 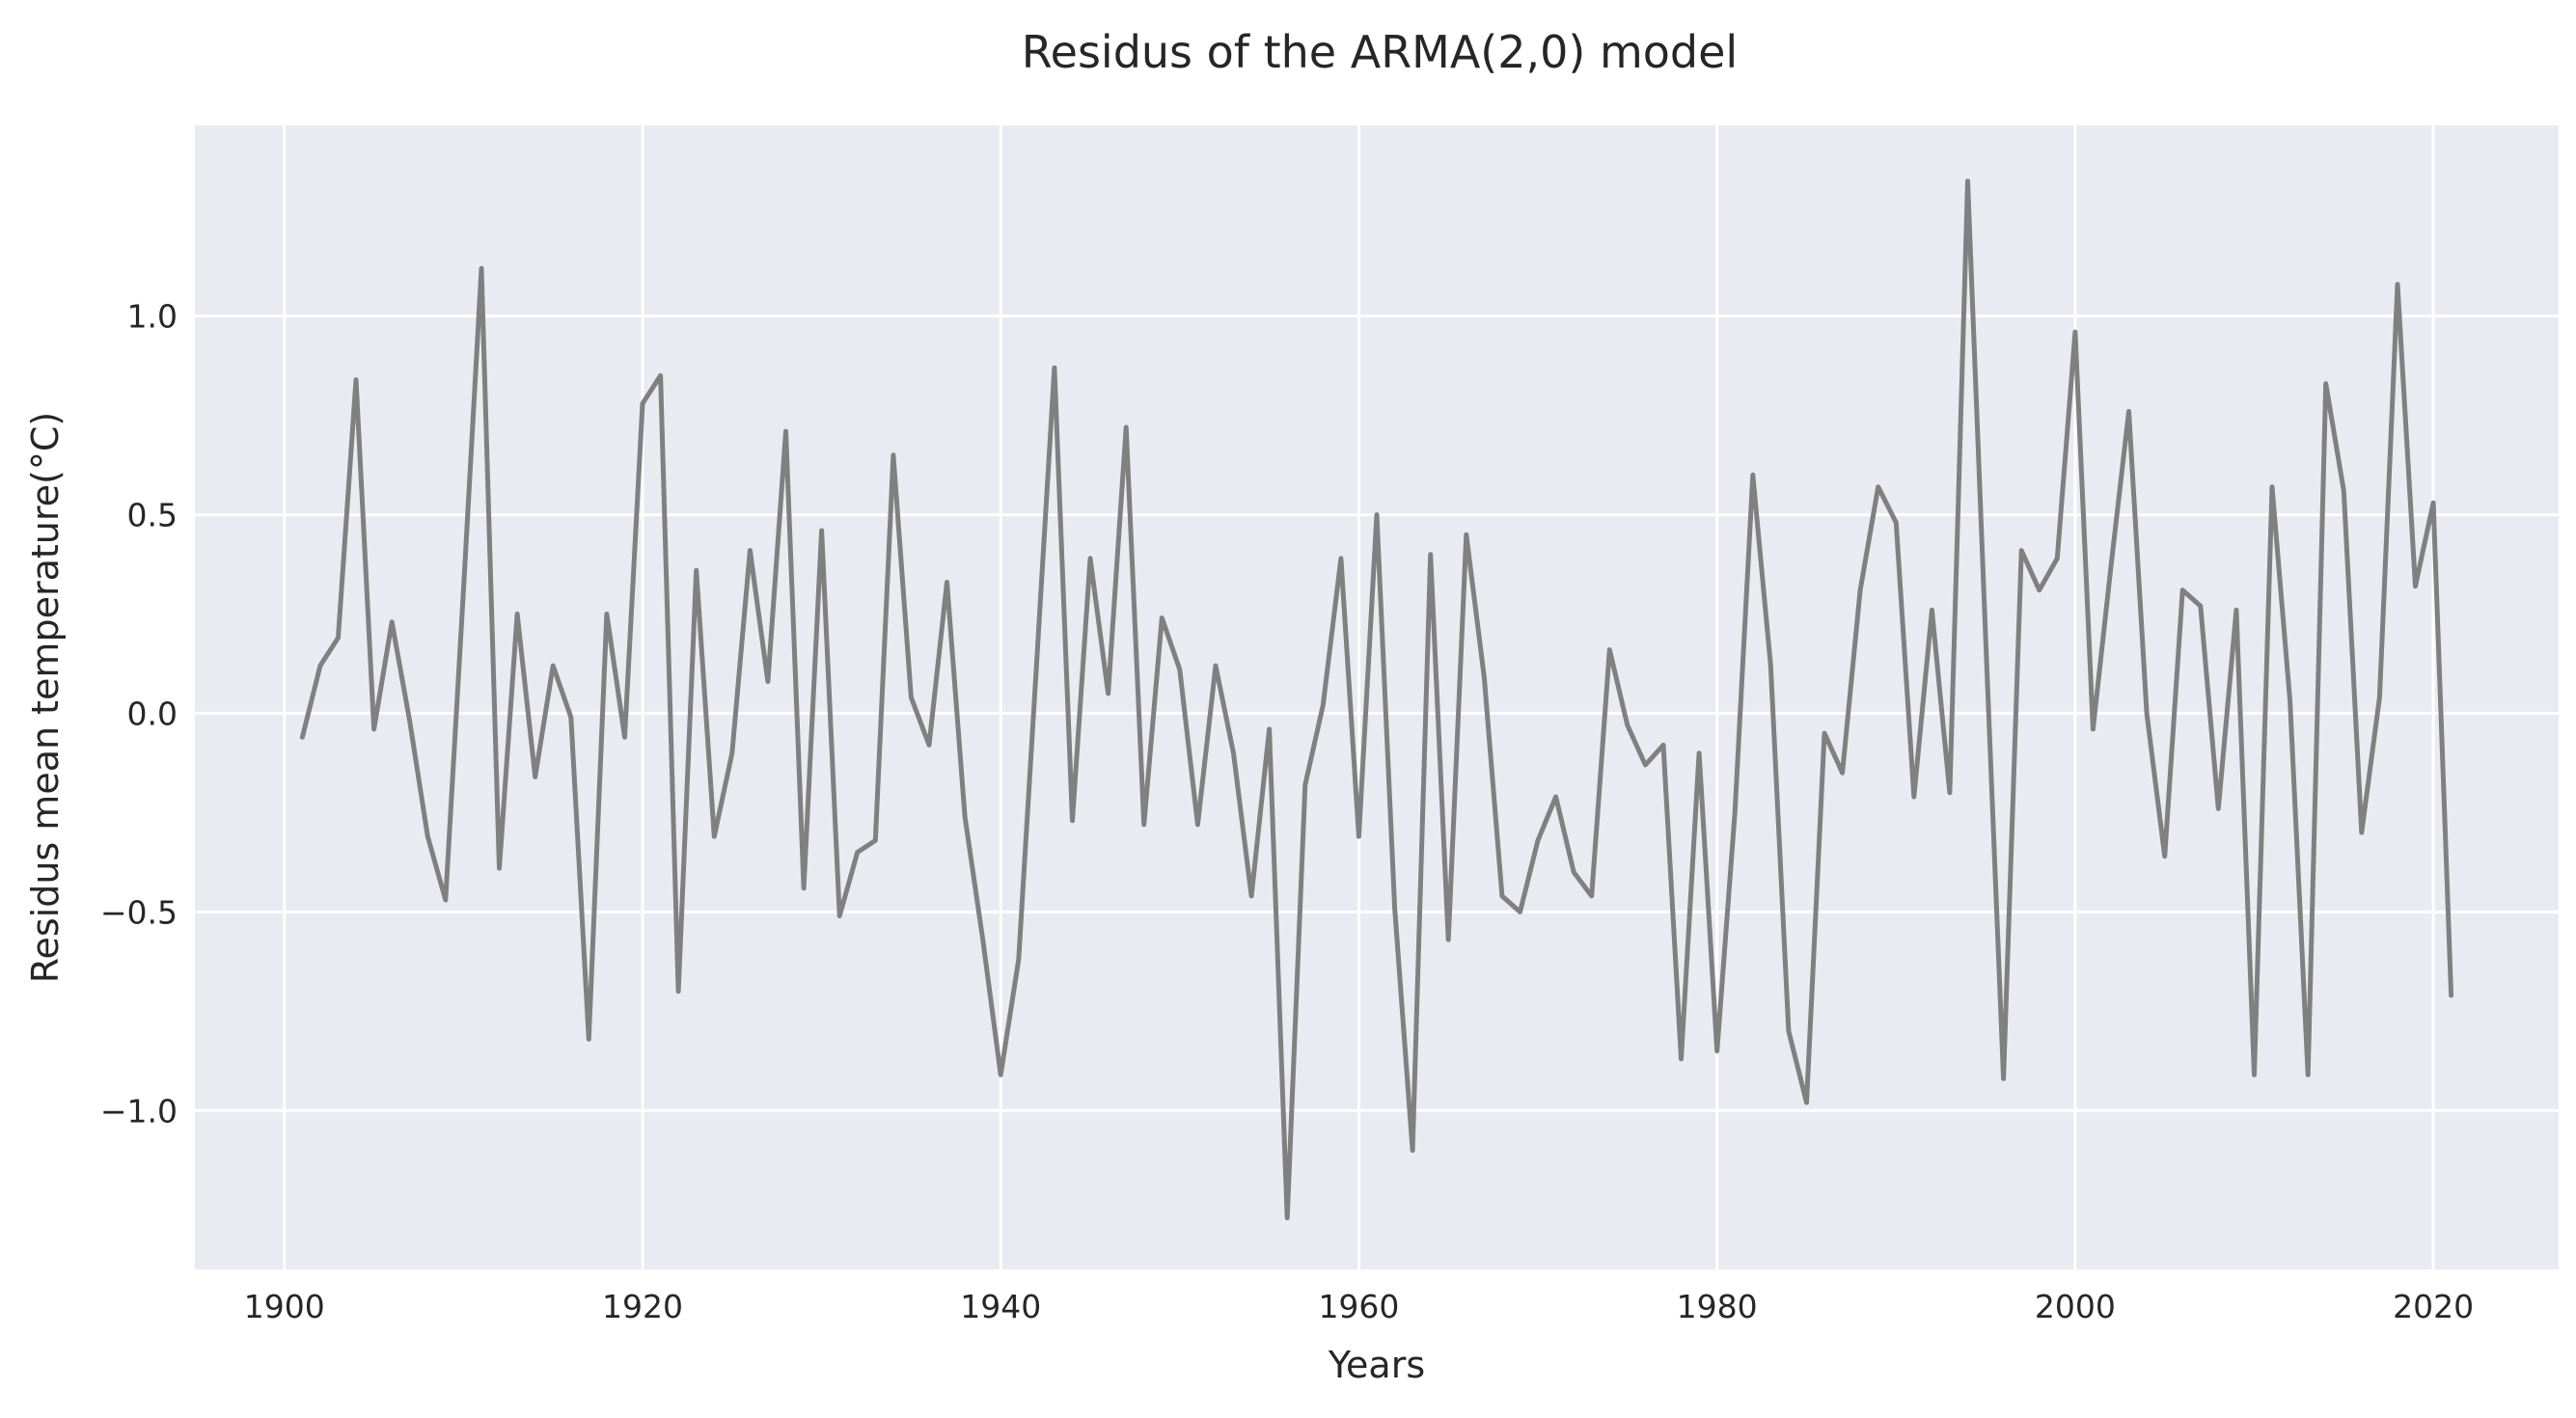 I want to click on chart-title: Residus of the ARMA(2,0) model, so click(x=1380, y=52).